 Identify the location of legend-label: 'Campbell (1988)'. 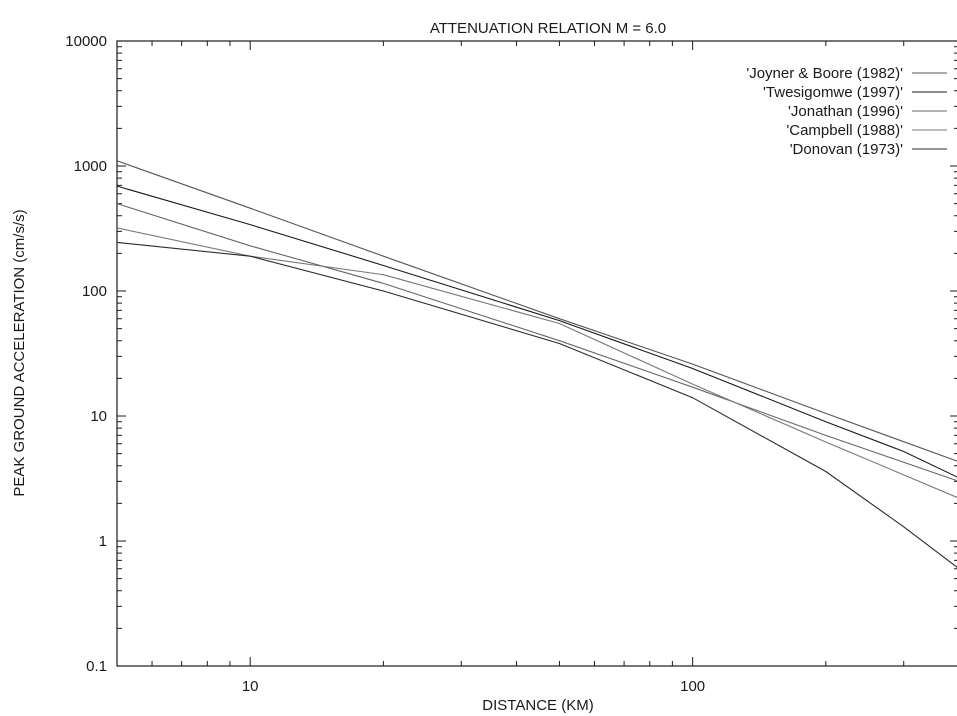
(844, 130).